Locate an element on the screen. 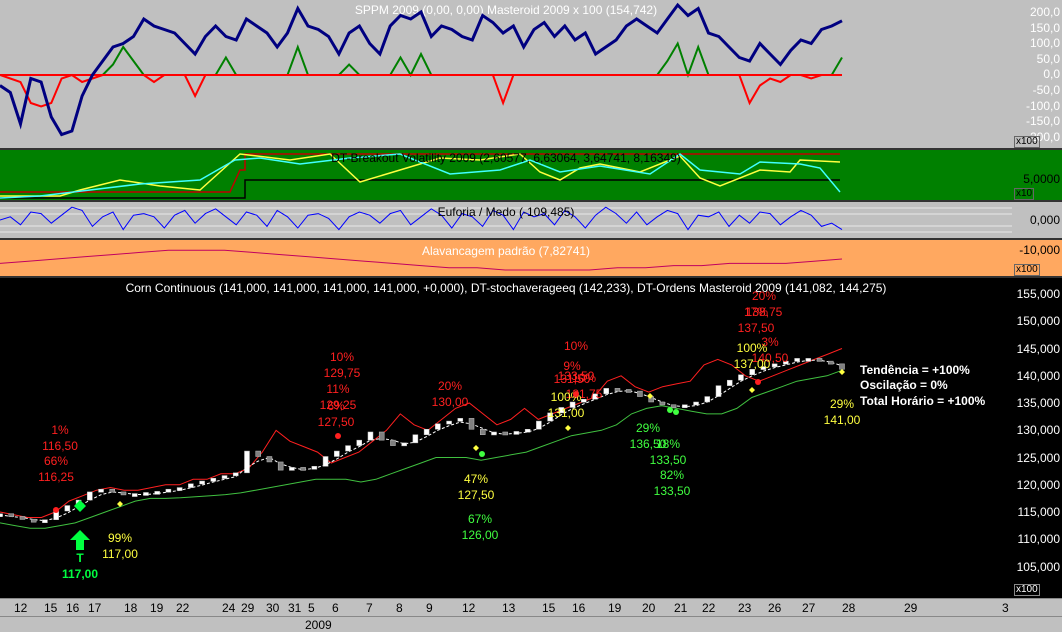 This screenshot has width=1062, height=632. x-axis-year: 2009 is located at coordinates (531, 624).